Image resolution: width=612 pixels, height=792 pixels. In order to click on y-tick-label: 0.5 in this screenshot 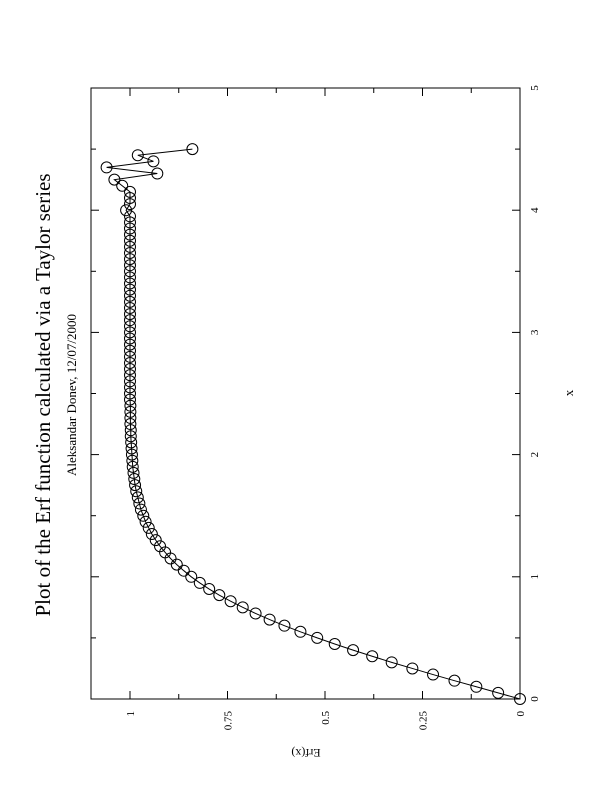, I will do `click(326, 718)`.